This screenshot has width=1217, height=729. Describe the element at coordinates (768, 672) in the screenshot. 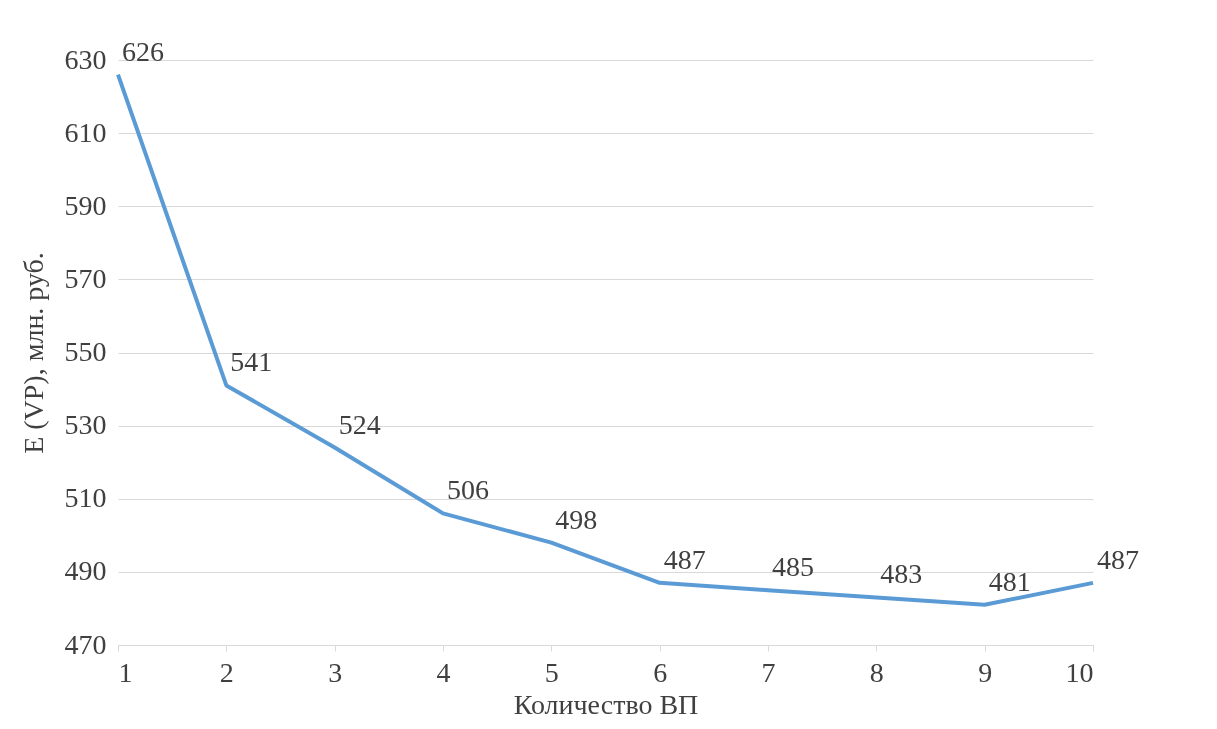

I see `x-tick-label: 7` at that location.